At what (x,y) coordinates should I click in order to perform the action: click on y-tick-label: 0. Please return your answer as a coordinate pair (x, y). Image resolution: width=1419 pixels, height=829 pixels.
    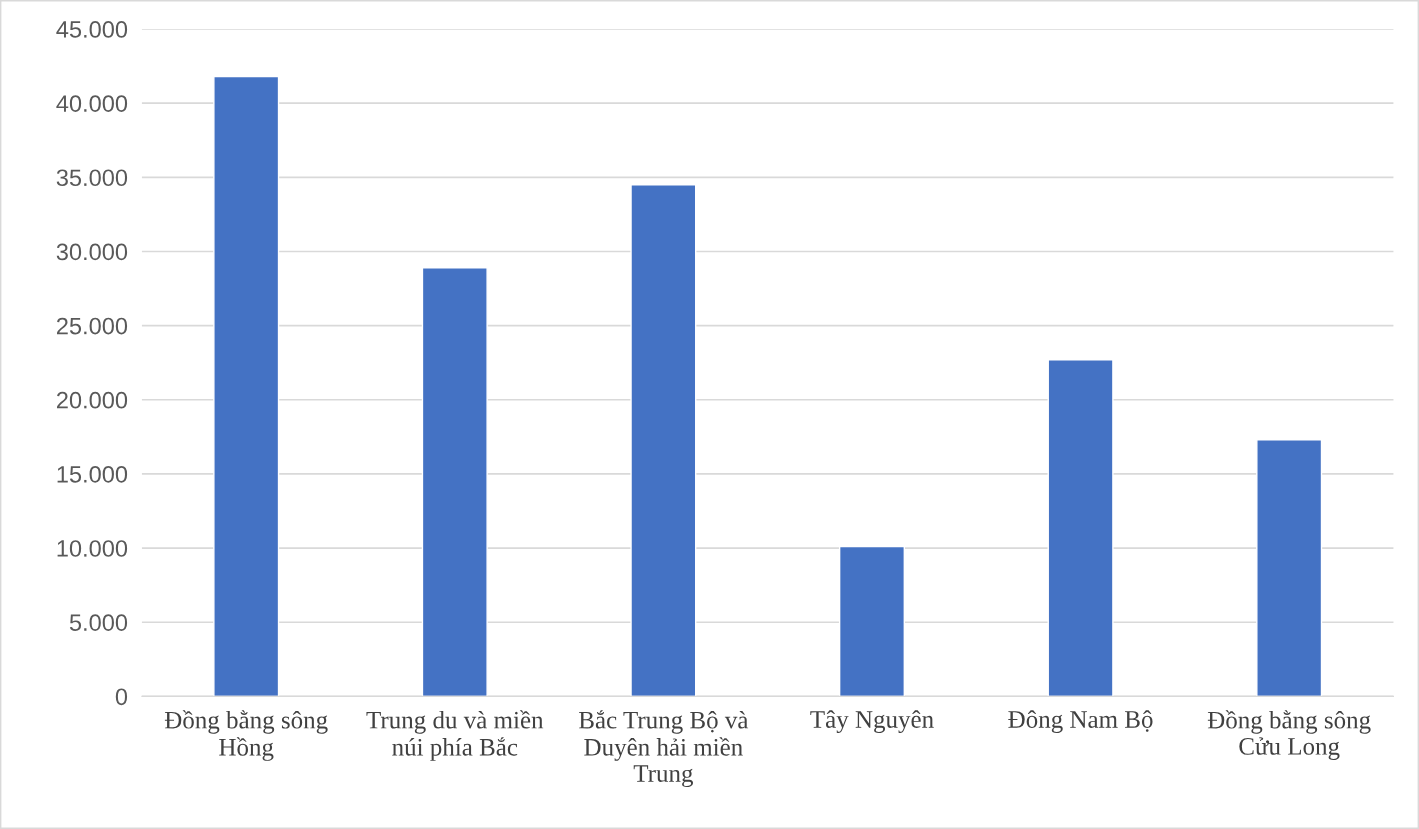
    Looking at the image, I should click on (121, 697).